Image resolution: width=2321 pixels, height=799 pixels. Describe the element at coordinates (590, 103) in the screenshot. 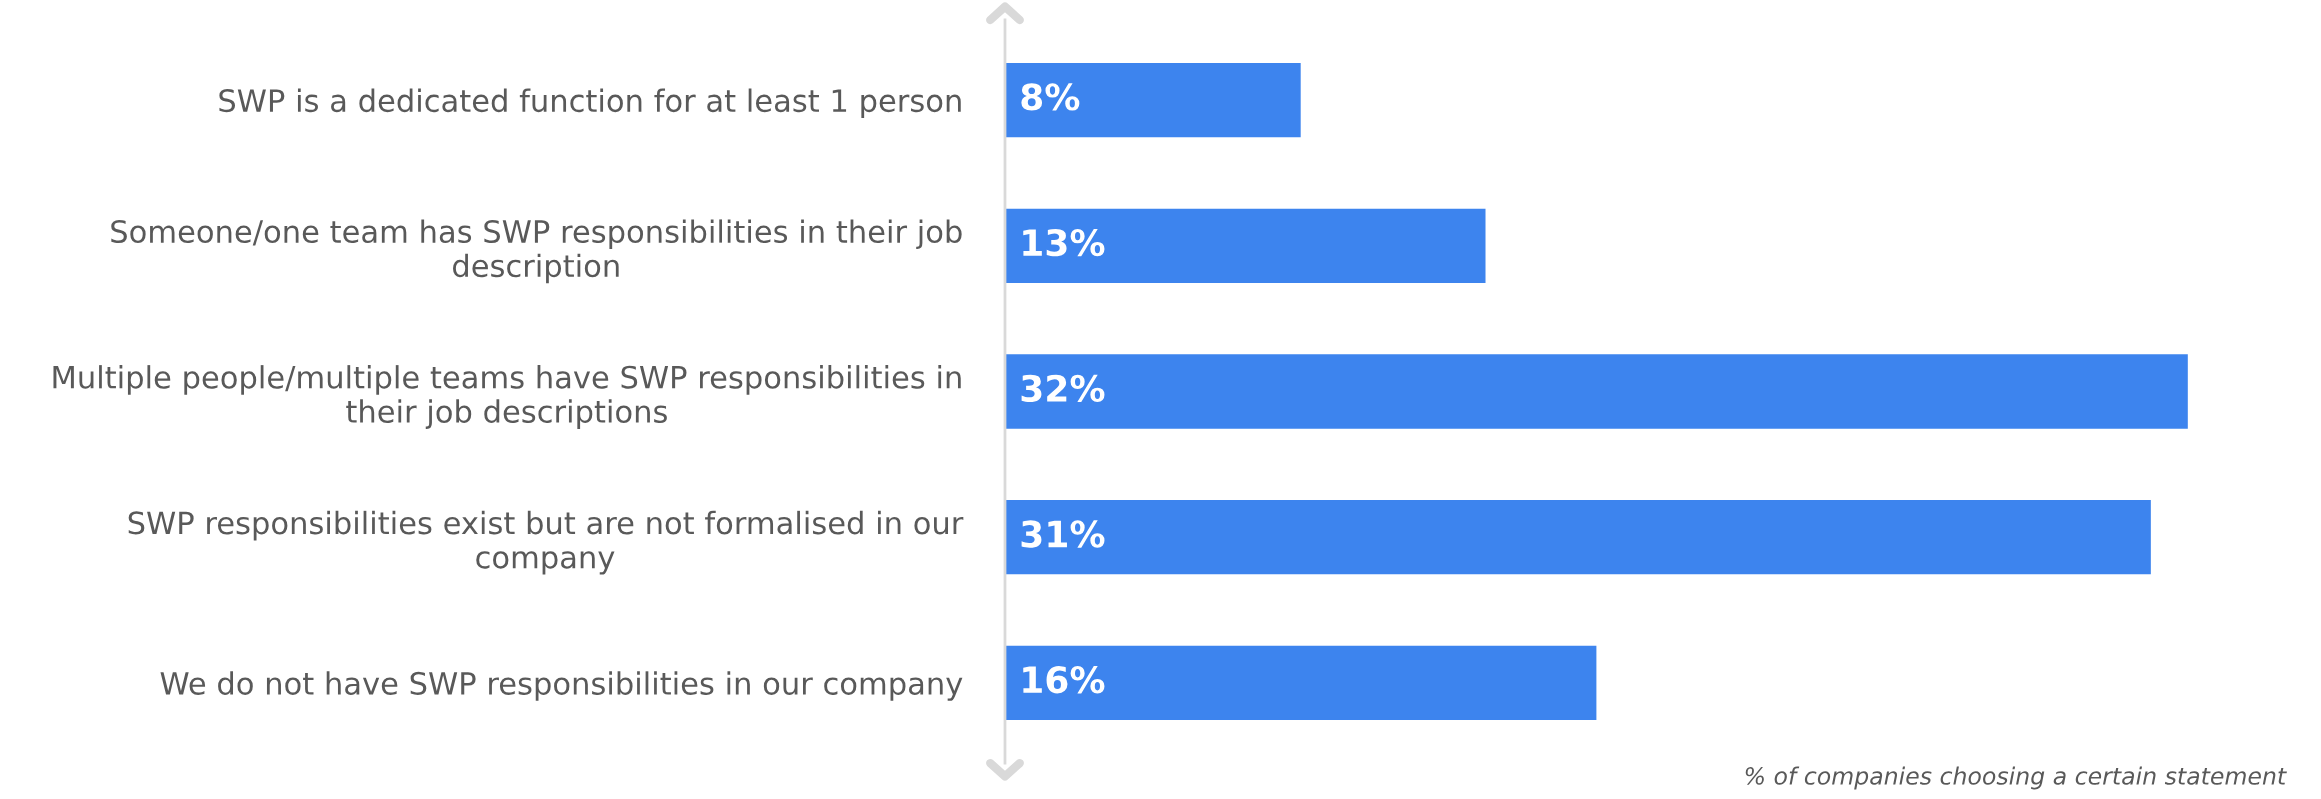

I see `y-tick-label: SWP is a dedicated function for at least 1 person` at that location.